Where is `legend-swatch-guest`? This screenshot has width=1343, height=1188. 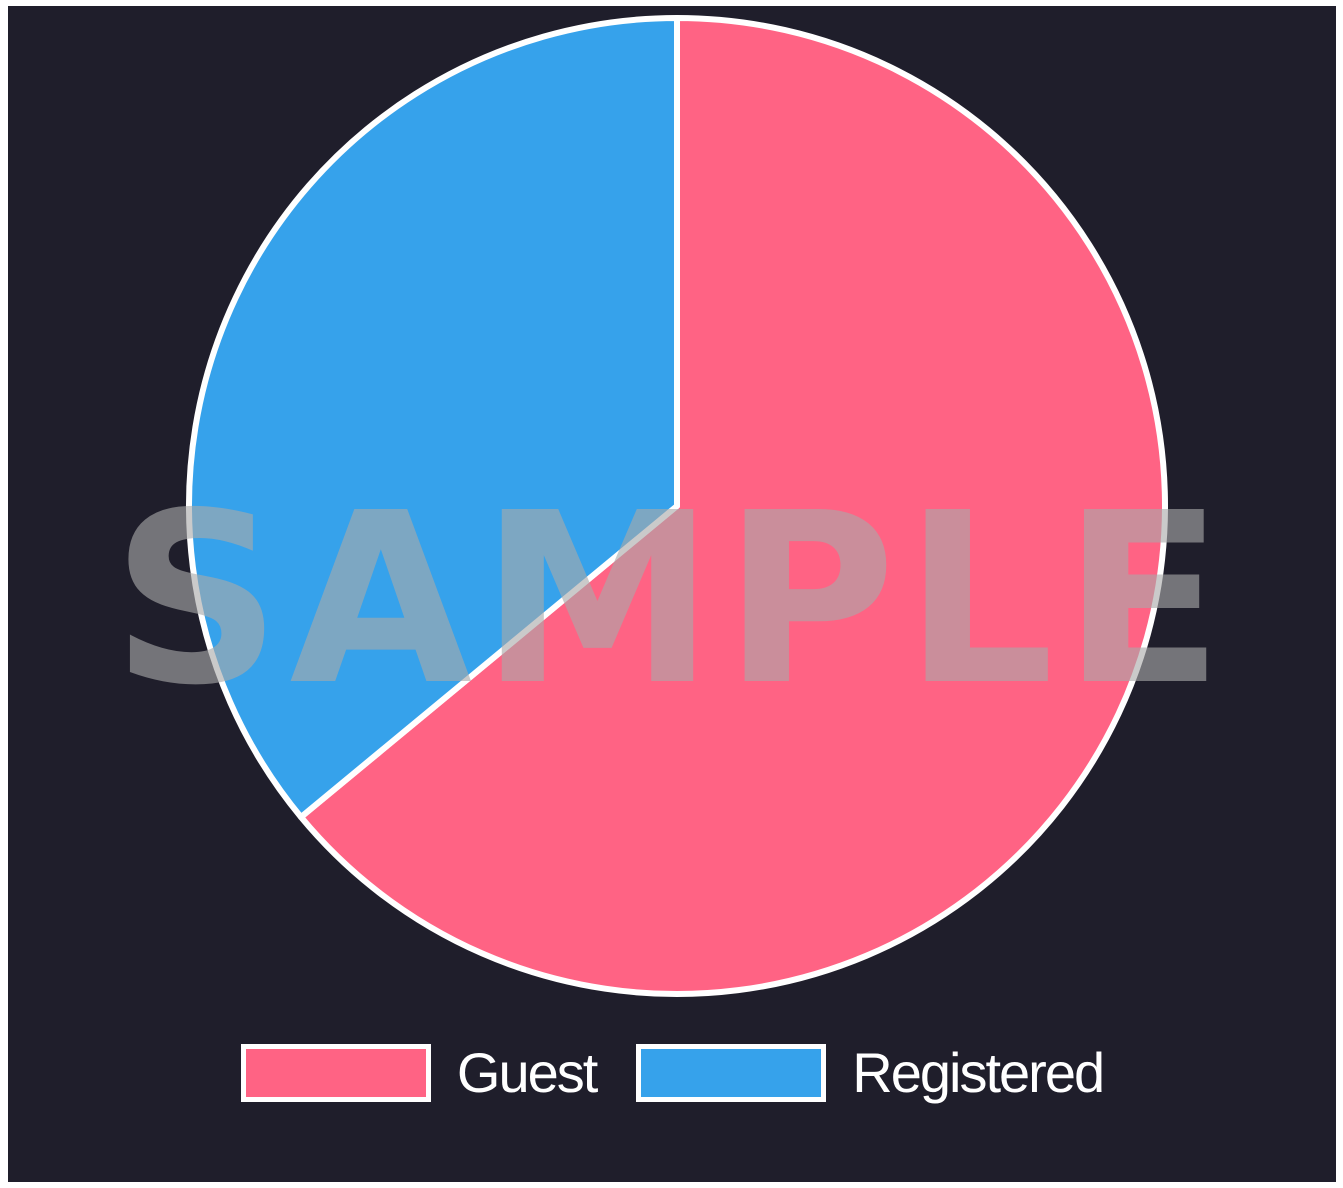 legend-swatch-guest is located at coordinates (335, 1073).